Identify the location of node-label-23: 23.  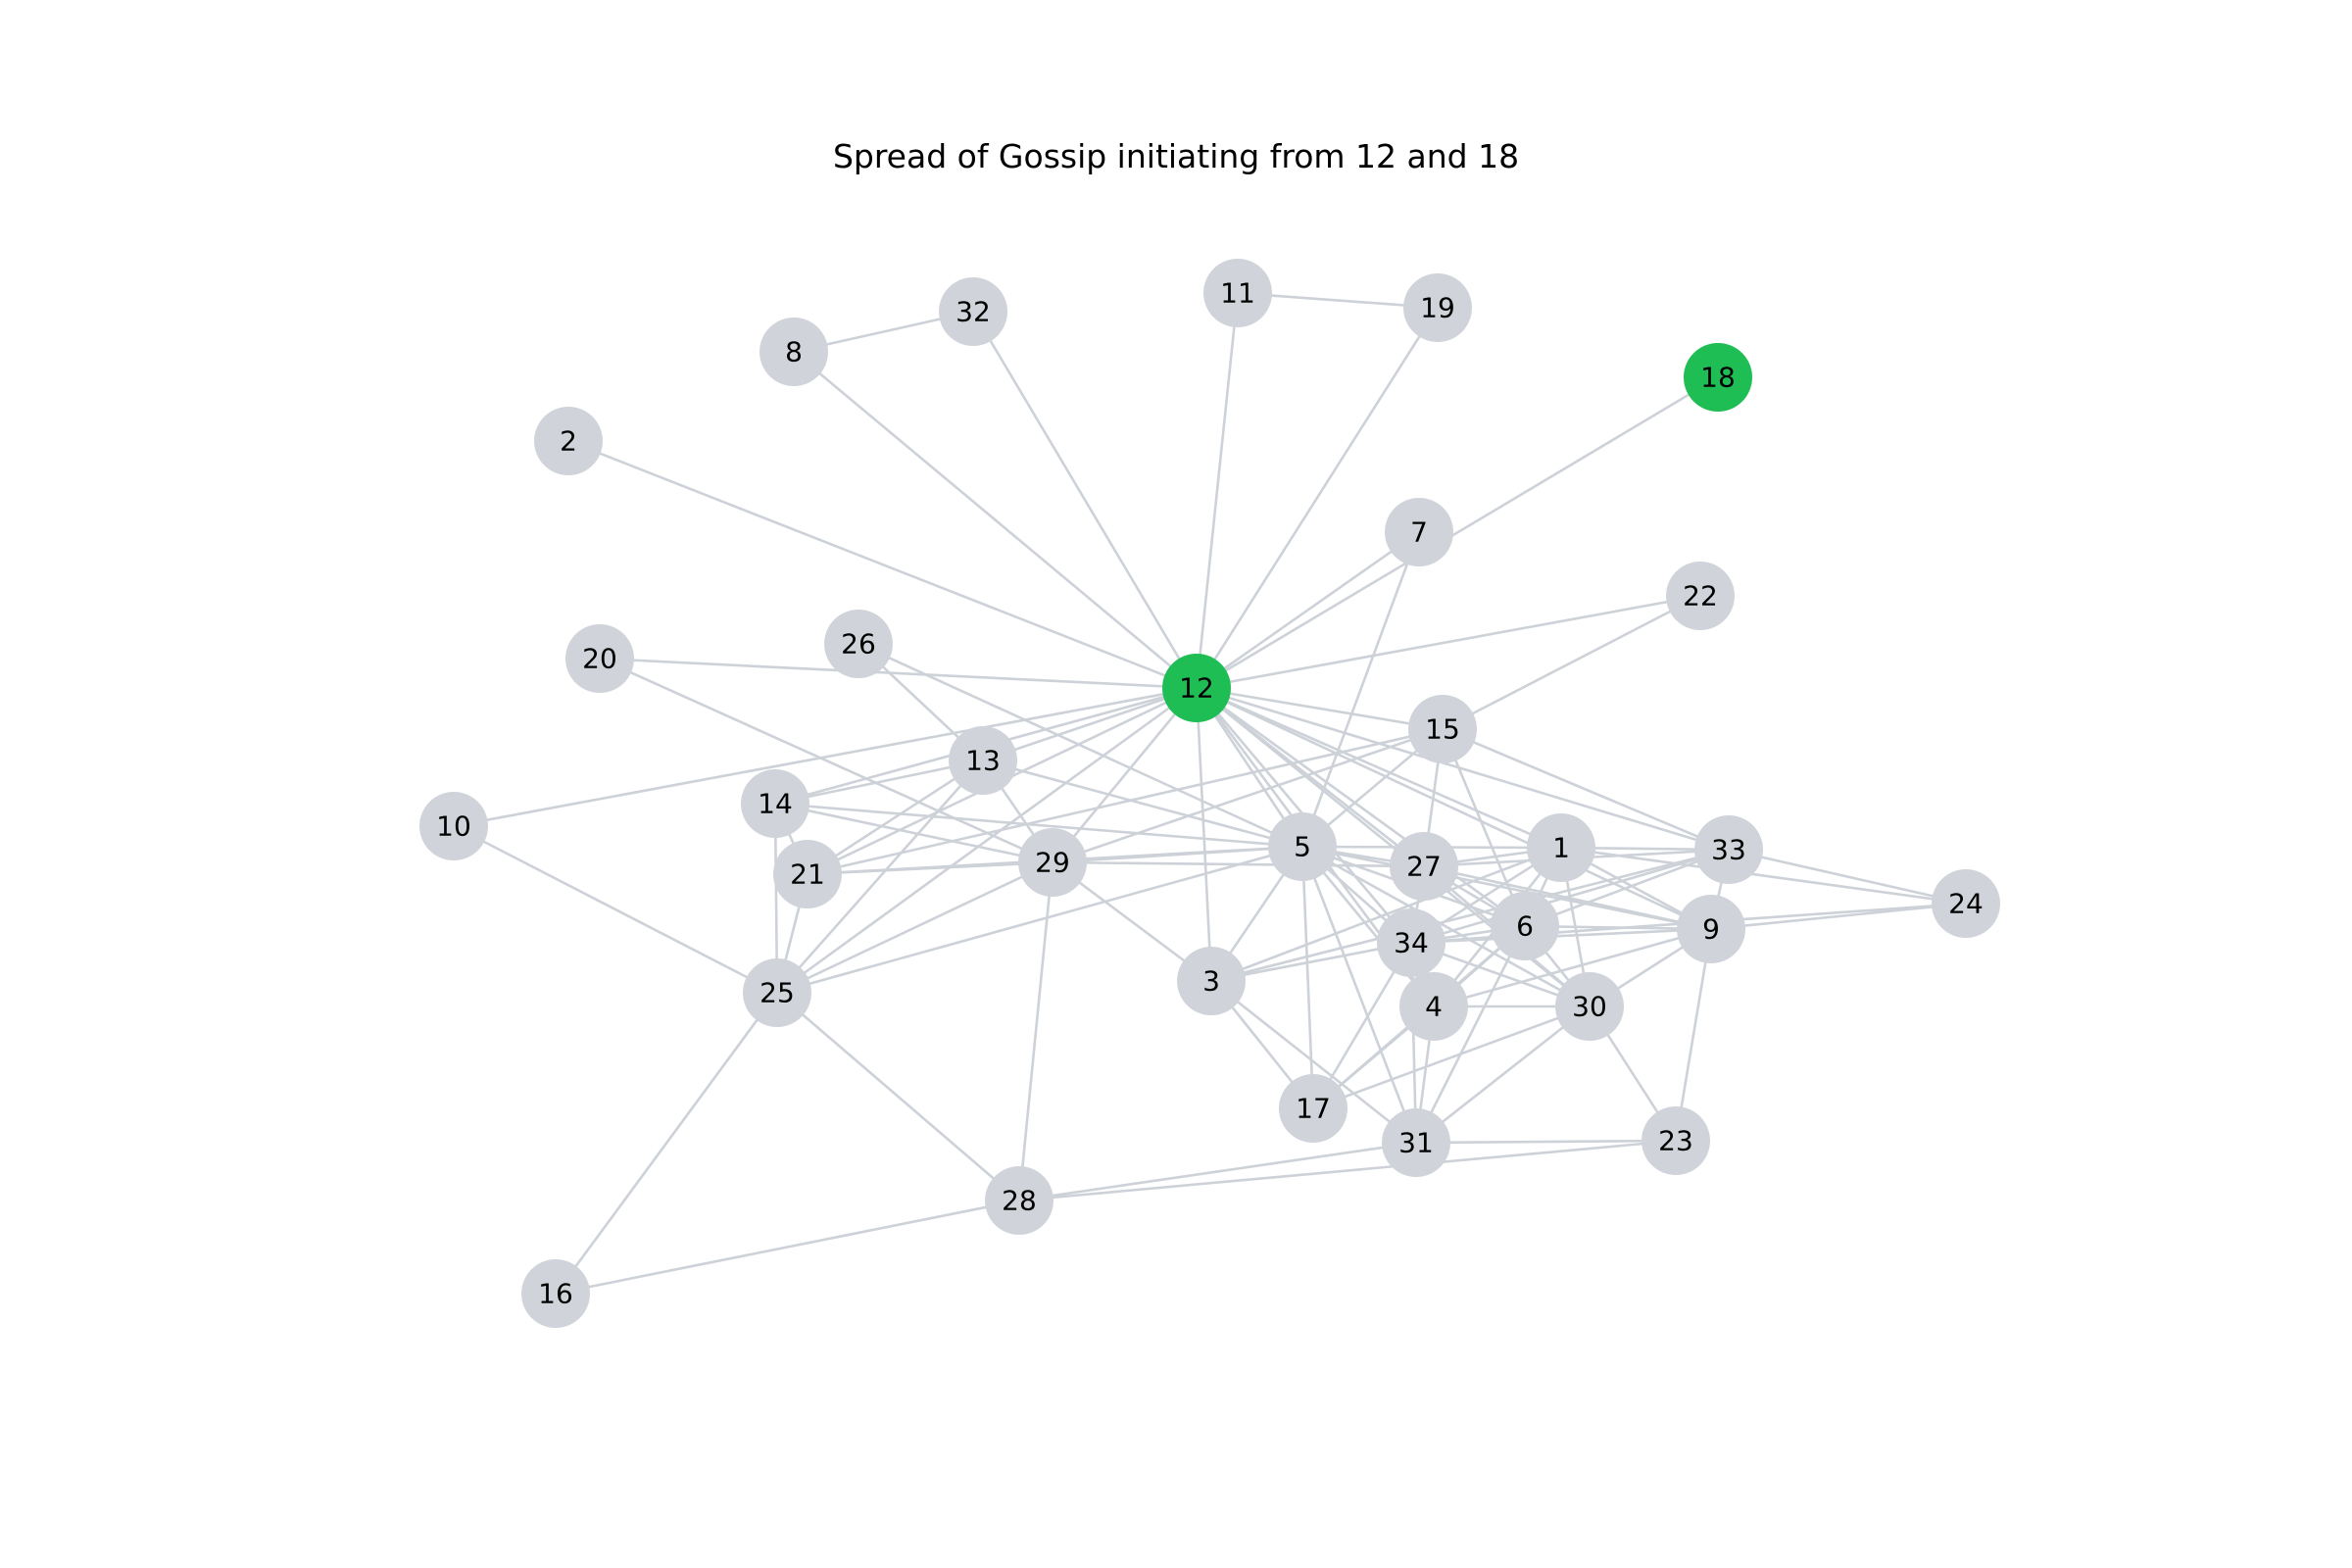
(1675, 1141).